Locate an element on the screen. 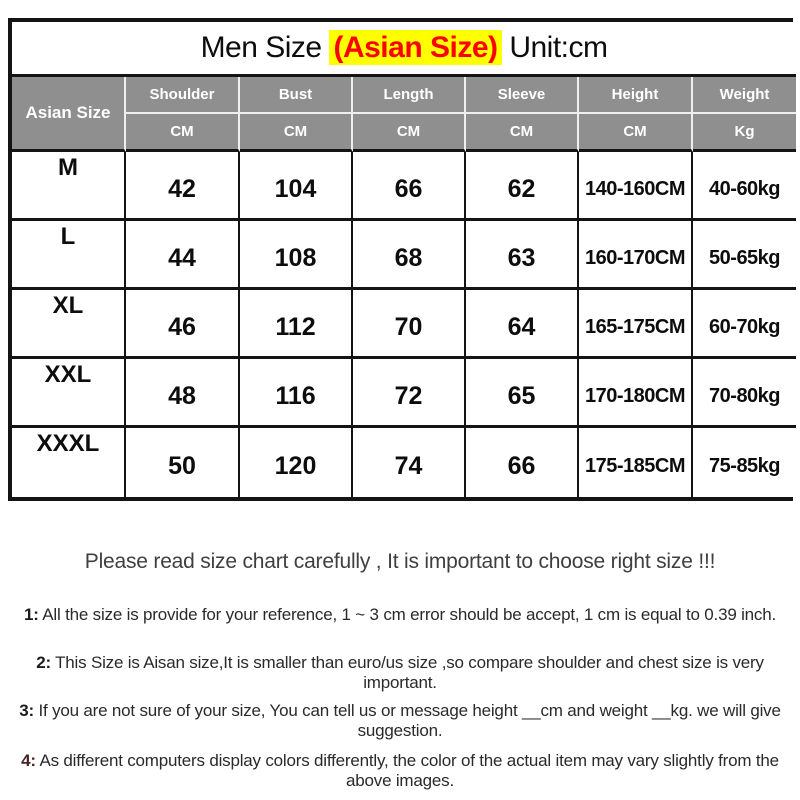 Image resolution: width=800 pixels, height=800 pixels. value-cell: 70 is located at coordinates (409, 324).